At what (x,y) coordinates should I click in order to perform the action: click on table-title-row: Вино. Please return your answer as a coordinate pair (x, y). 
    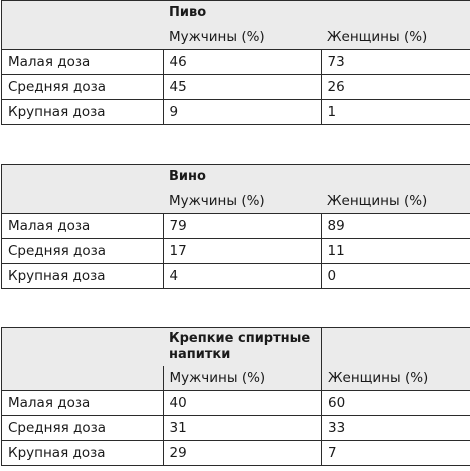
    Looking at the image, I should click on (235, 176).